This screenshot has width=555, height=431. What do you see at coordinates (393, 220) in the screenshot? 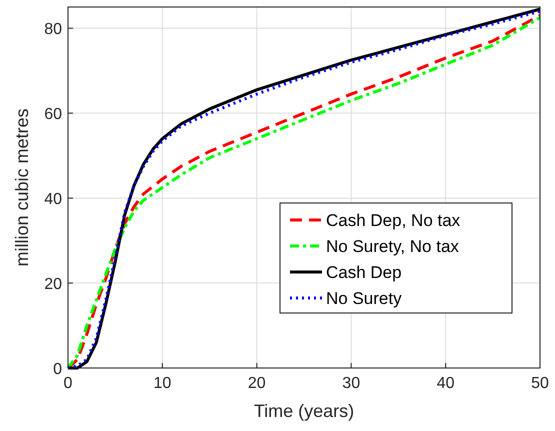
I see `legend-label: Cash Dep, No tax` at bounding box center [393, 220].